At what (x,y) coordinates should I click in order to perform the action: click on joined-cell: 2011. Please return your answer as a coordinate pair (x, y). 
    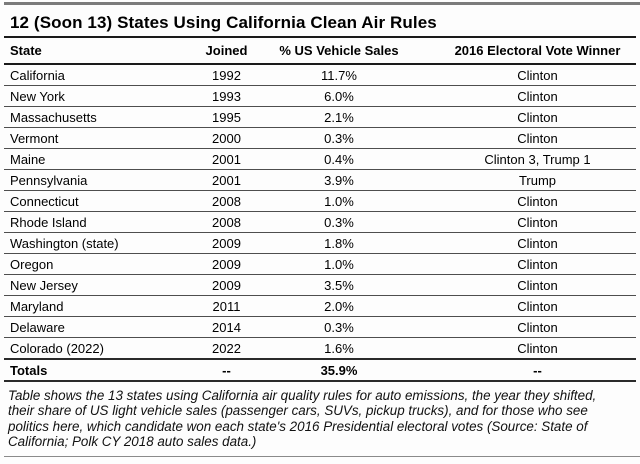
    Looking at the image, I should click on (226, 306).